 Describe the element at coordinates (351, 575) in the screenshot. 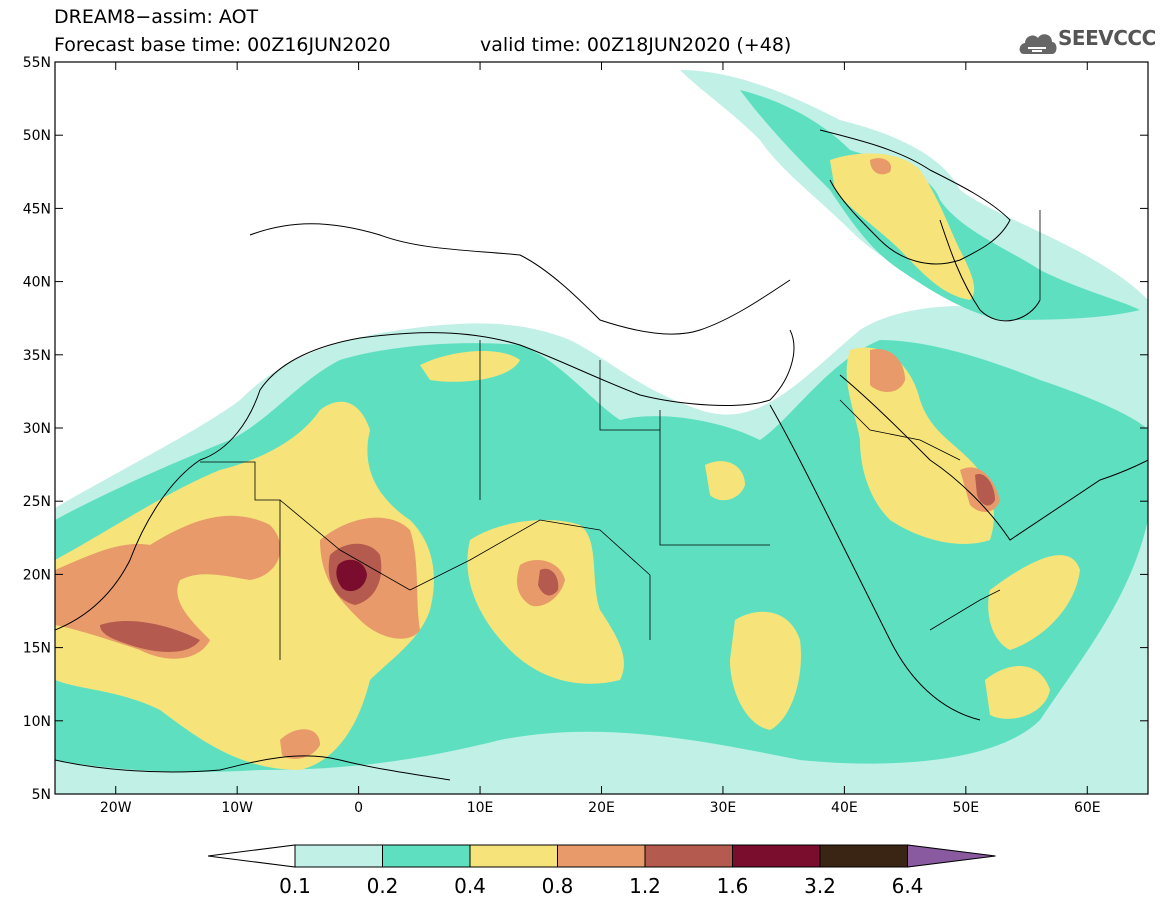

I see `aot-contour-1.6` at that location.